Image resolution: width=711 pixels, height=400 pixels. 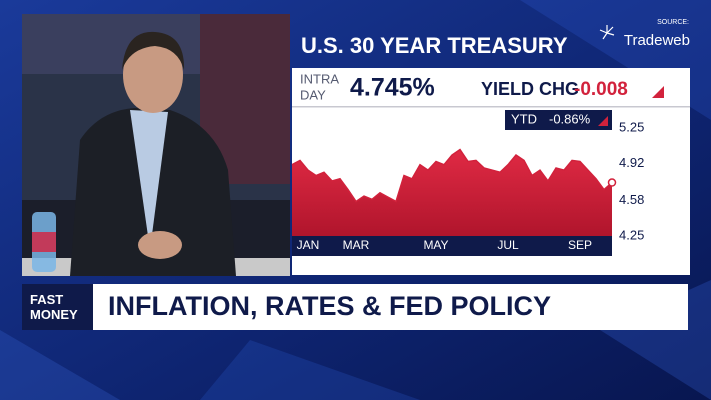 What do you see at coordinates (631, 199) in the screenshot?
I see `y-tick-label: 4.58` at bounding box center [631, 199].